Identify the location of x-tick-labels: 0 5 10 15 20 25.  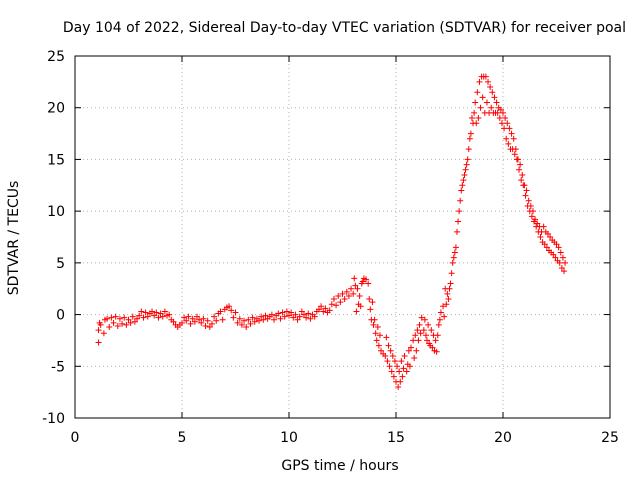
(345, 438).